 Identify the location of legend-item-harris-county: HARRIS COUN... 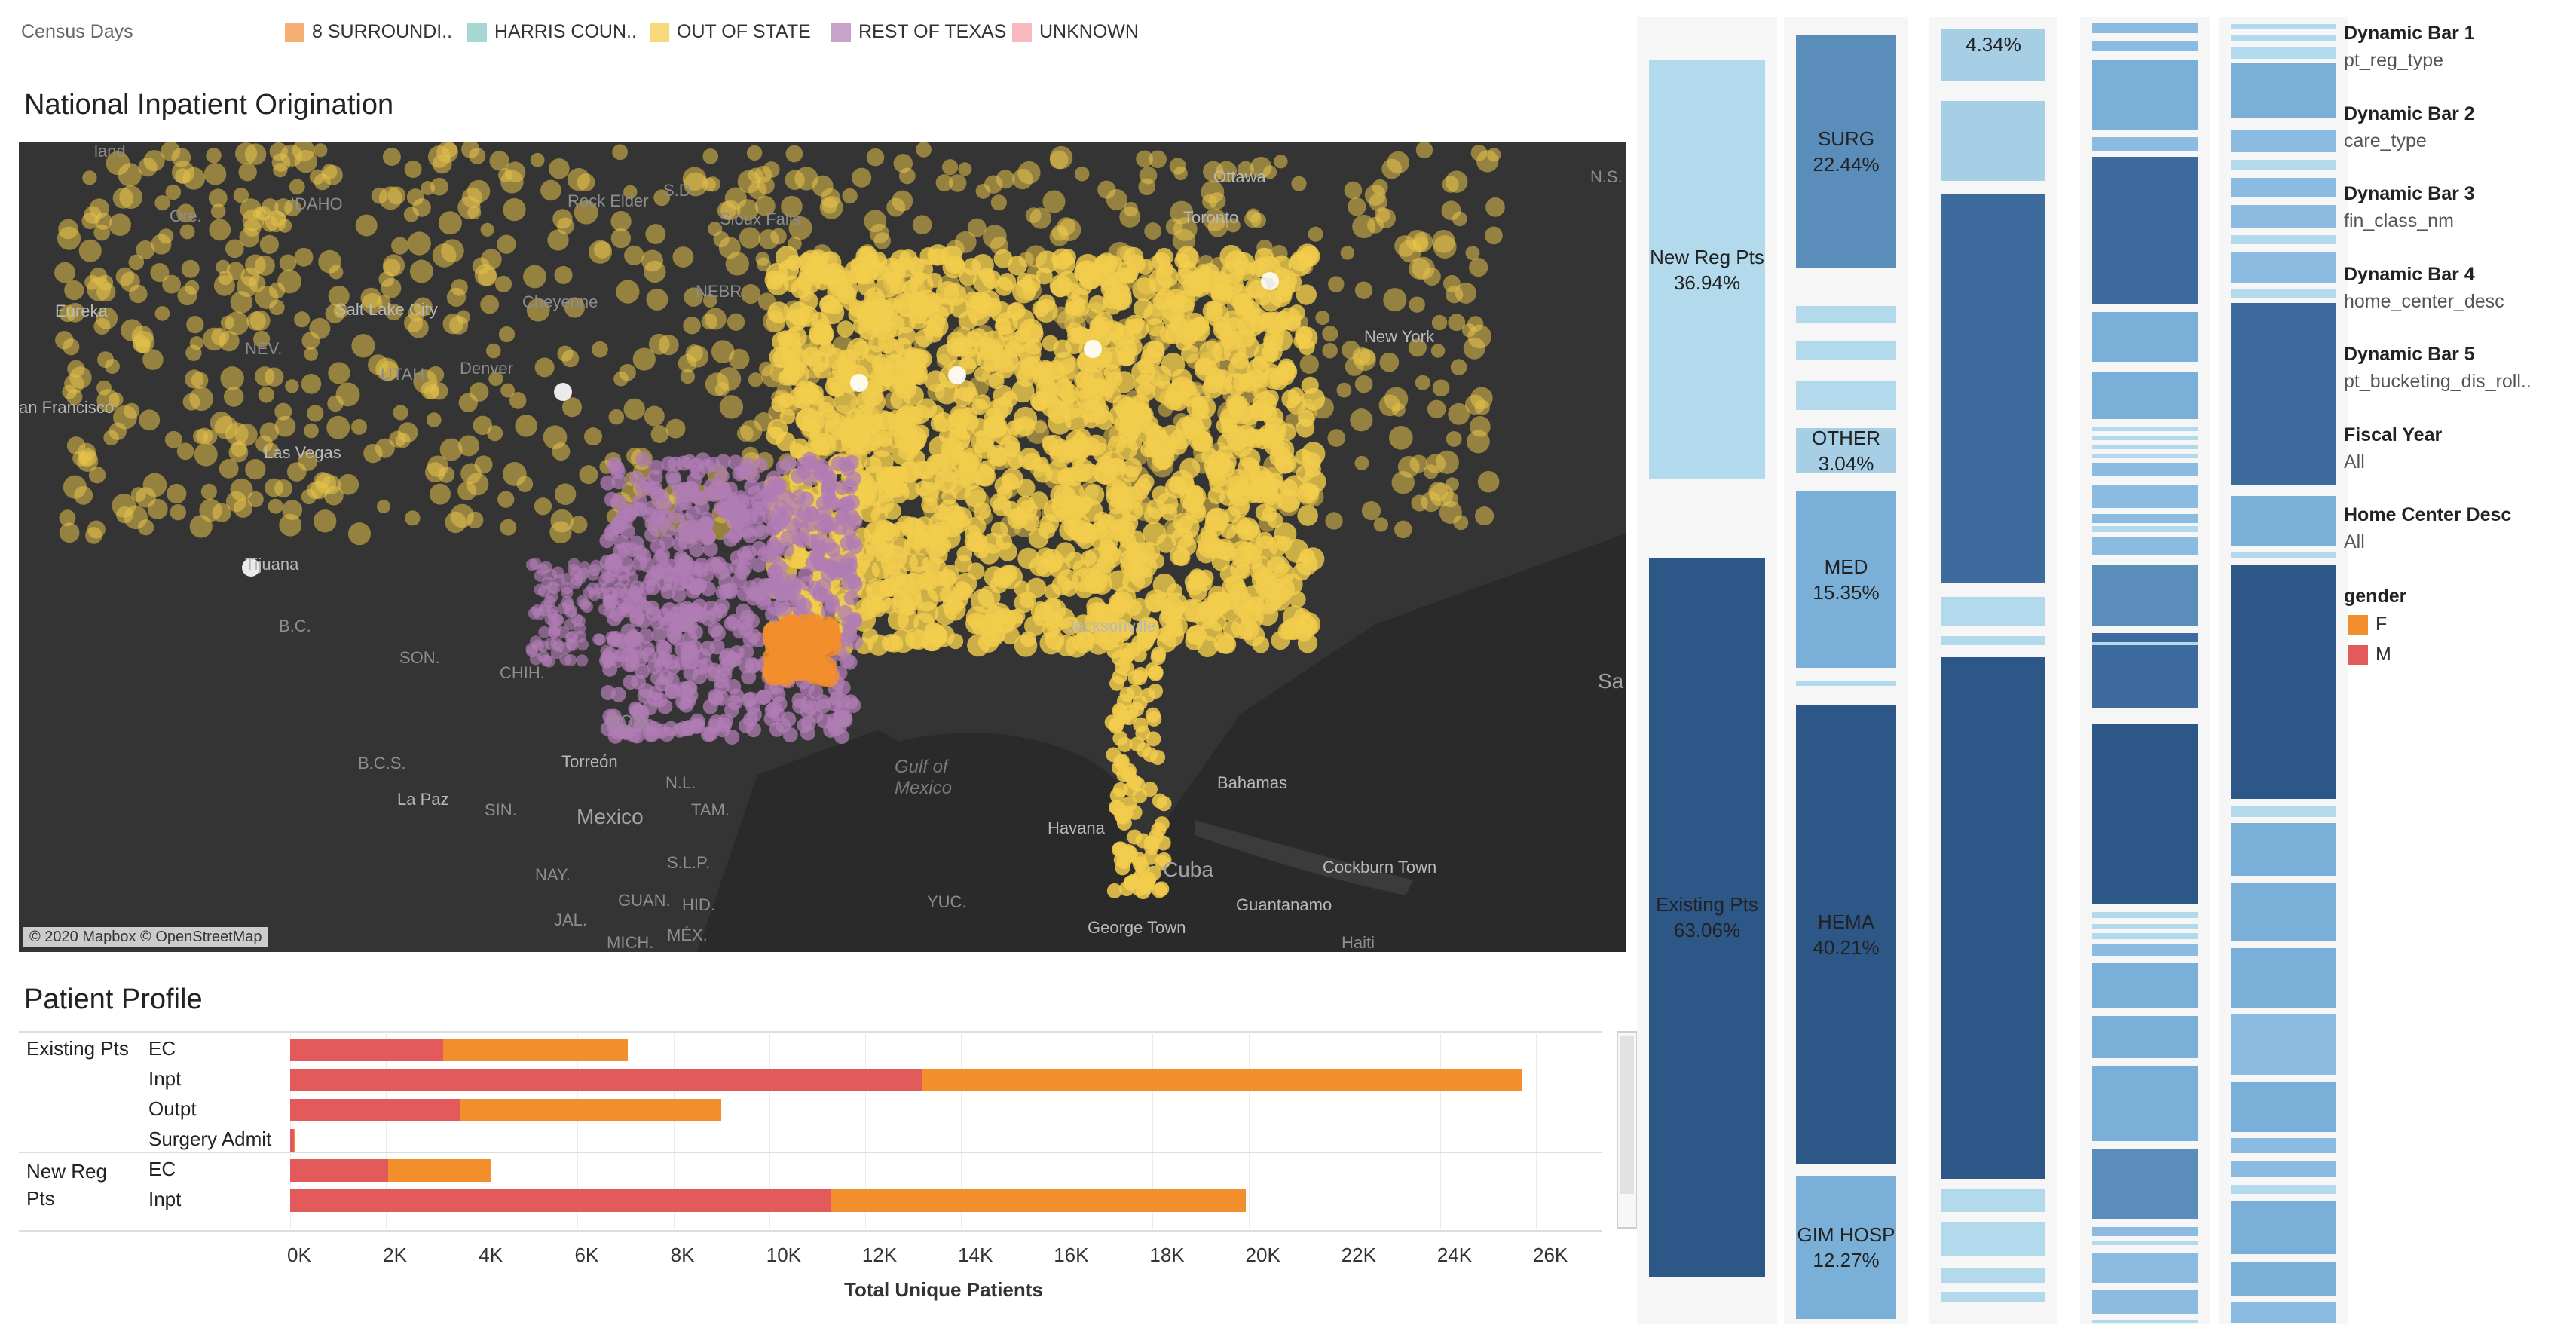
(552, 32).